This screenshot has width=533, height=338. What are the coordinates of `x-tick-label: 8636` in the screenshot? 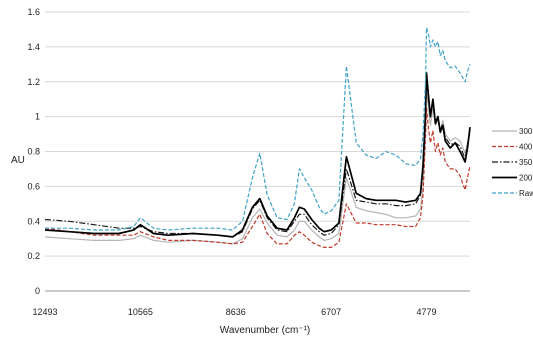 It's located at (236, 312).